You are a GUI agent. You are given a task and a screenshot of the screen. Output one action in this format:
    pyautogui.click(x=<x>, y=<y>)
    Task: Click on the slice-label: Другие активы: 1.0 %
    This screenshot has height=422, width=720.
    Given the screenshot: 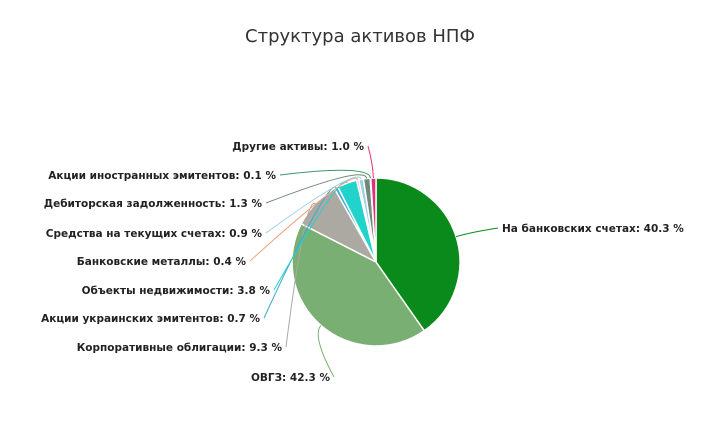 What is the action you would take?
    pyautogui.click(x=298, y=147)
    